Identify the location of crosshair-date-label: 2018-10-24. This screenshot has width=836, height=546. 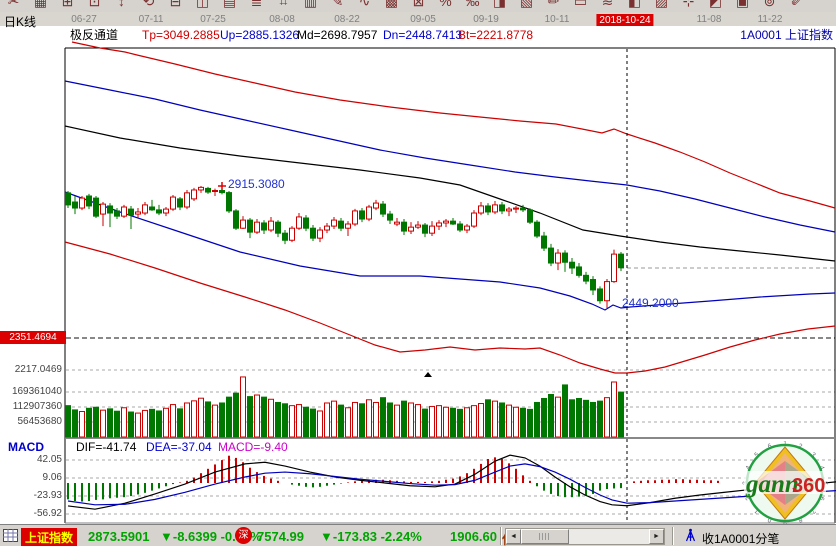
(625, 20).